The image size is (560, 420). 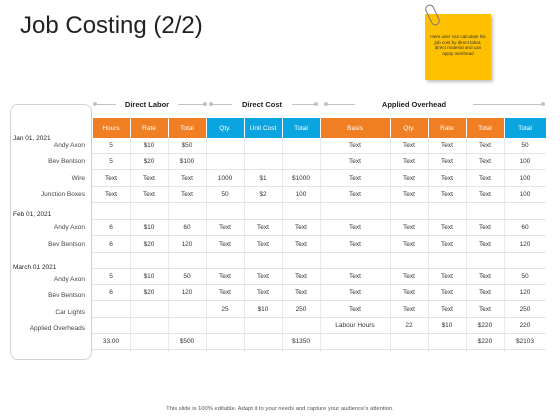 I want to click on row-group-date: March 01 2021, so click(x=35, y=267).